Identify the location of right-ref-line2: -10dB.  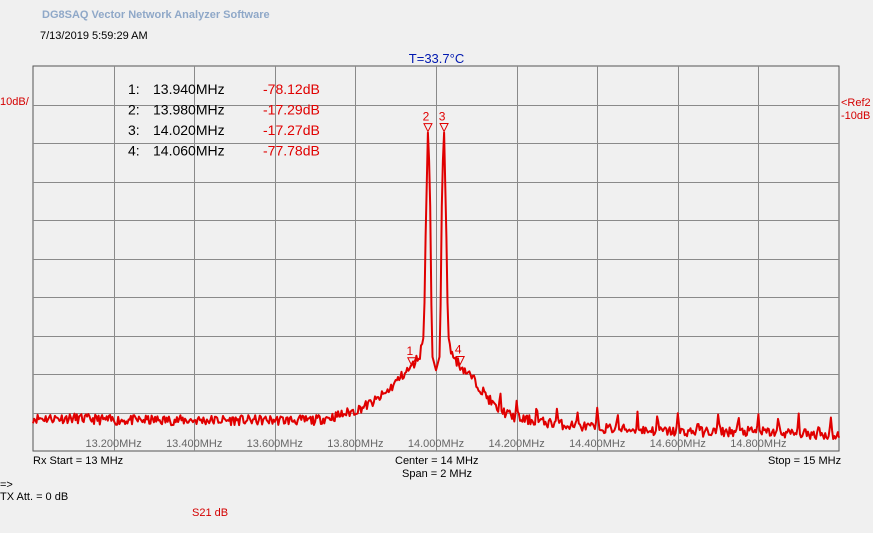
(856, 116).